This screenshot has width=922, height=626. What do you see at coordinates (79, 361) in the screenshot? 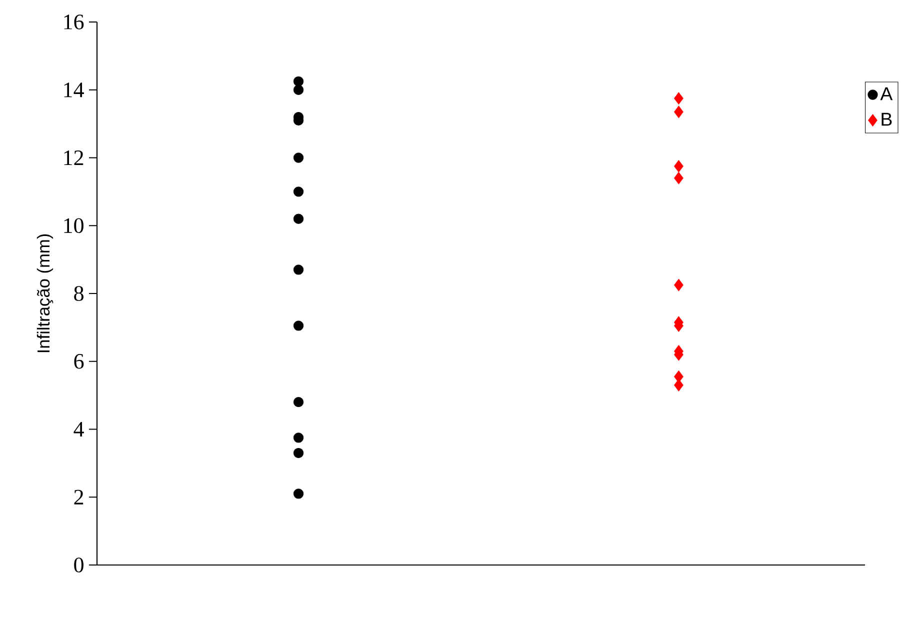
I see `y-tick-label: 6` at bounding box center [79, 361].